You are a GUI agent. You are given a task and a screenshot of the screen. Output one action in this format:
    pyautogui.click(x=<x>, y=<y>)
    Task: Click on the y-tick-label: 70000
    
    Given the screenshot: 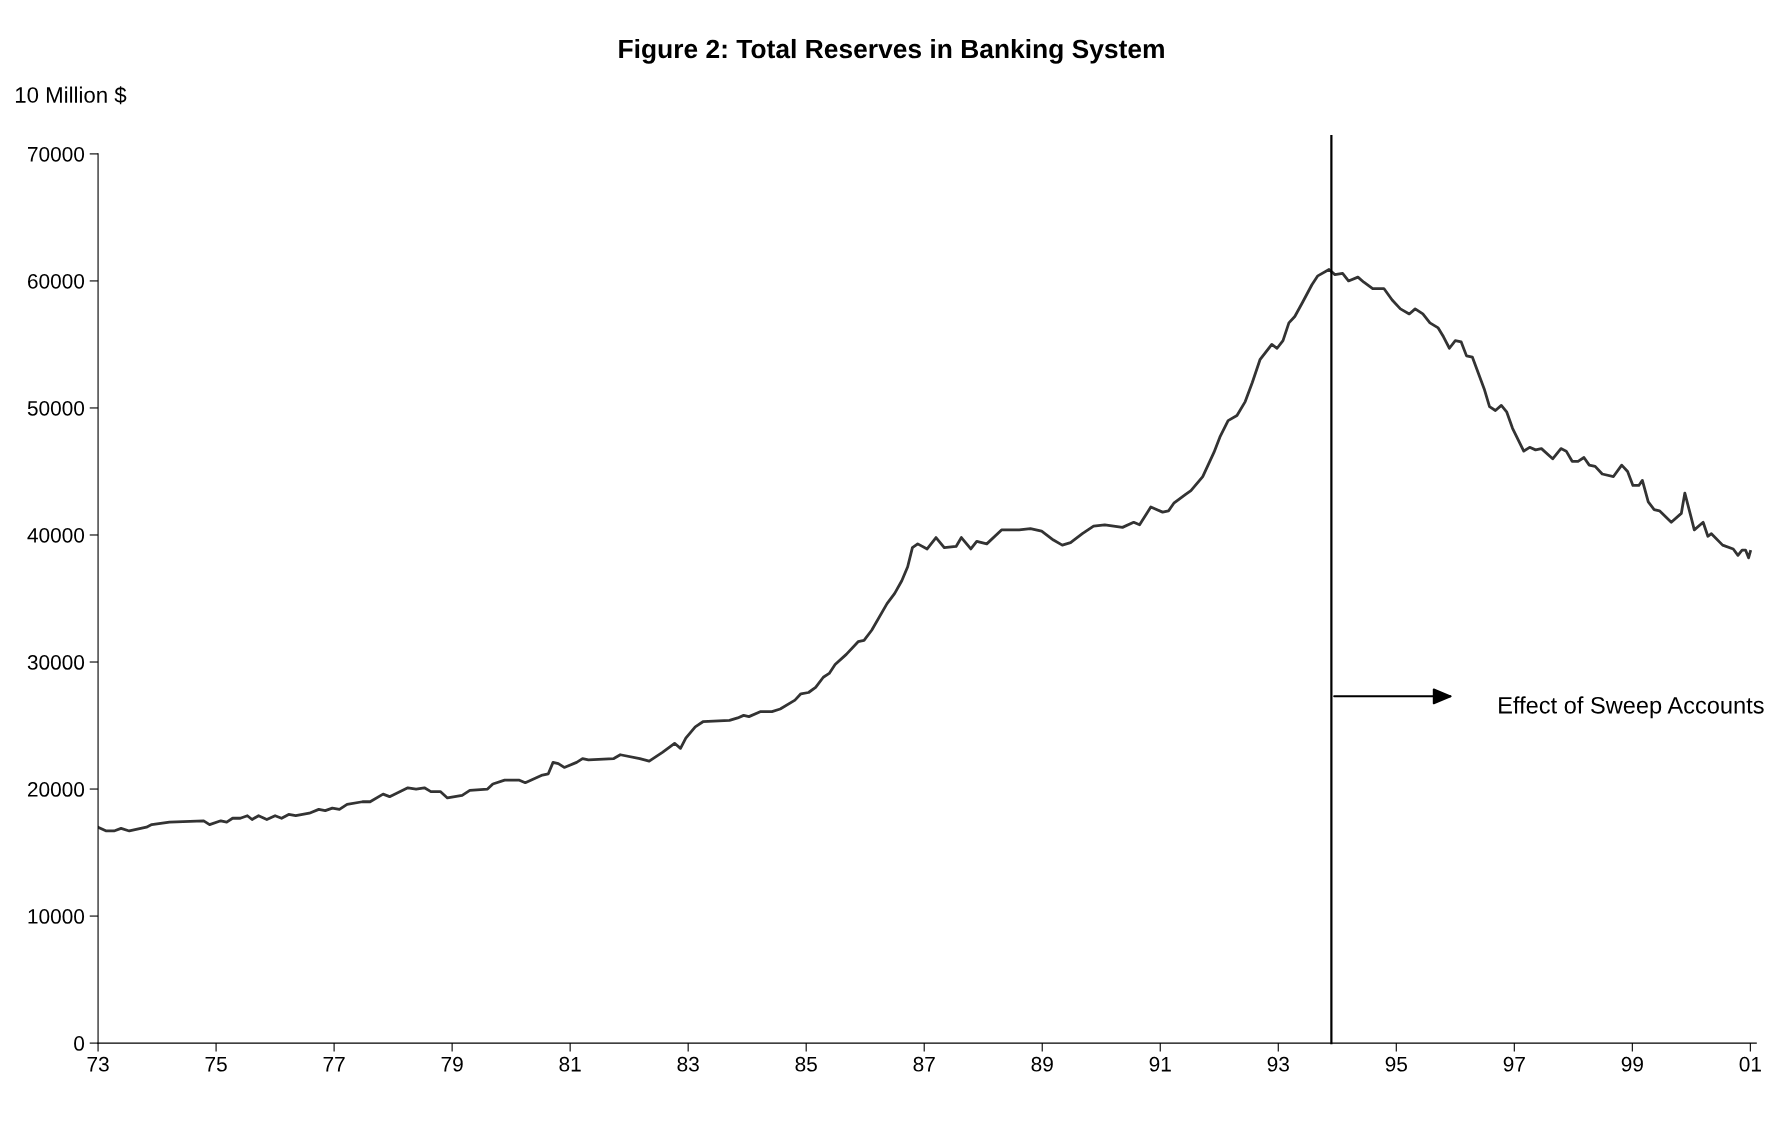 What is the action you would take?
    pyautogui.click(x=56, y=154)
    